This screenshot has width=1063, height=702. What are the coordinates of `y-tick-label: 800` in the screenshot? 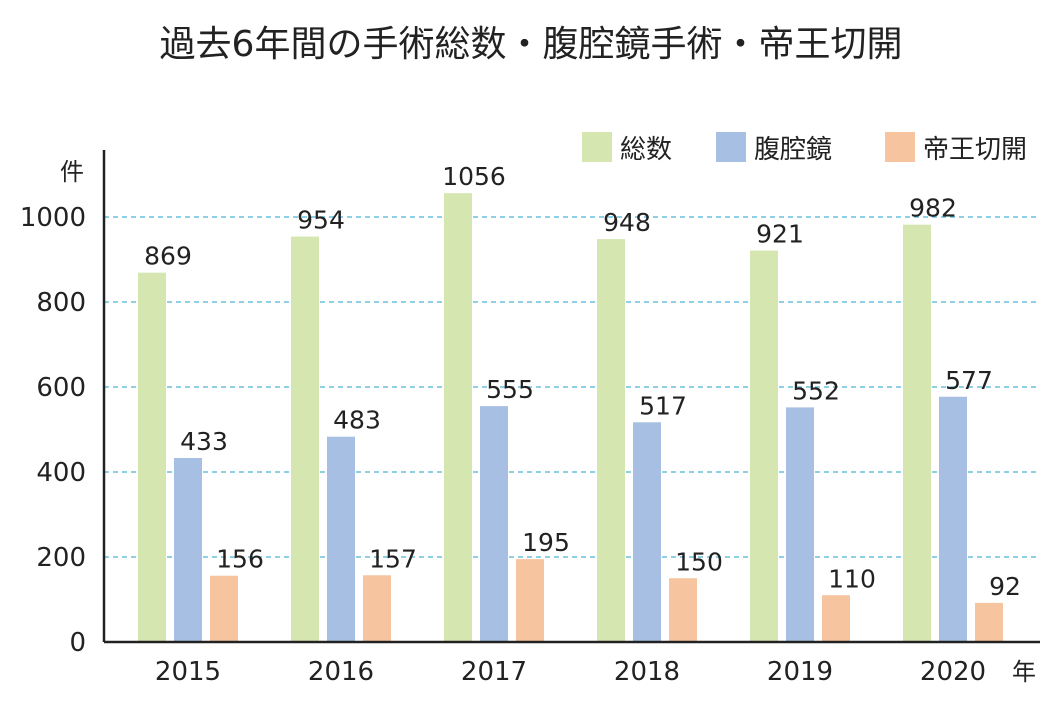 It's located at (61, 303).